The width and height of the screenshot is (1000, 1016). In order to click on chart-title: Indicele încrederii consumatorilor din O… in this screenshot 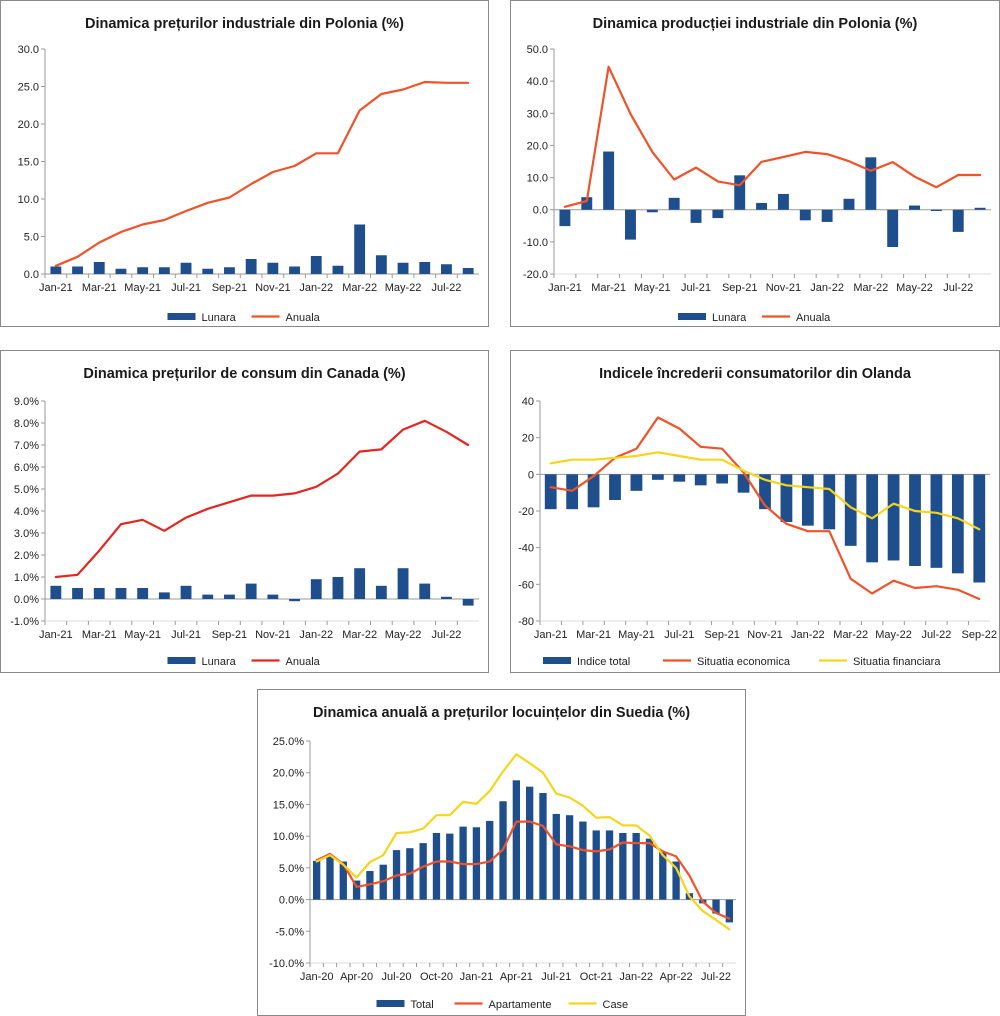, I will do `click(755, 374)`.